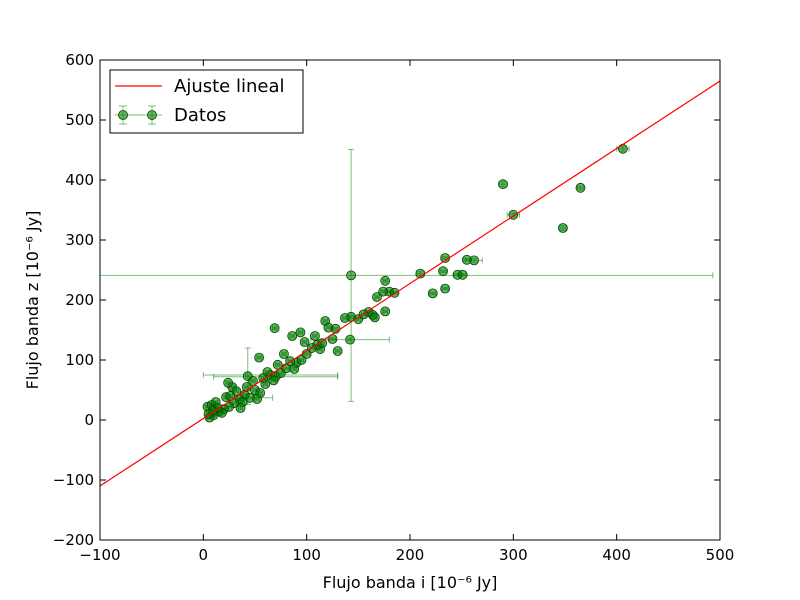 The image size is (800, 600). What do you see at coordinates (79, 180) in the screenshot?
I see `y-tick-label: 400` at bounding box center [79, 180].